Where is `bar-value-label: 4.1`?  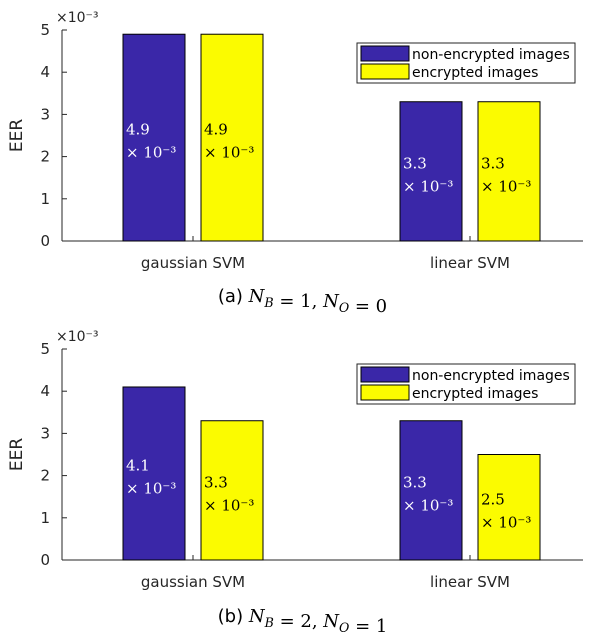
bar-value-label: 4.1 is located at coordinates (138, 465).